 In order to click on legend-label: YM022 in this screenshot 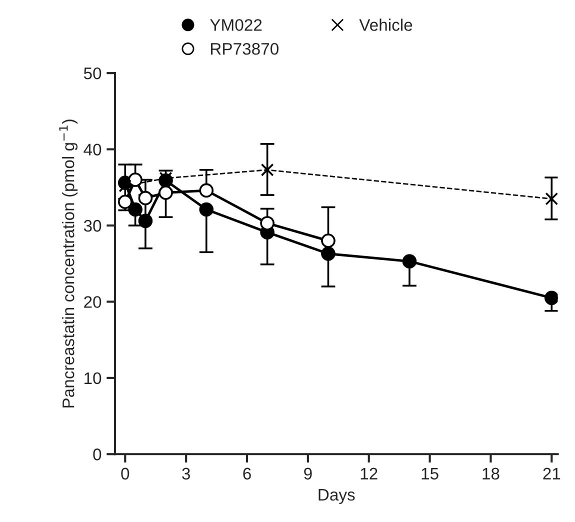, I will do `click(236, 25)`.